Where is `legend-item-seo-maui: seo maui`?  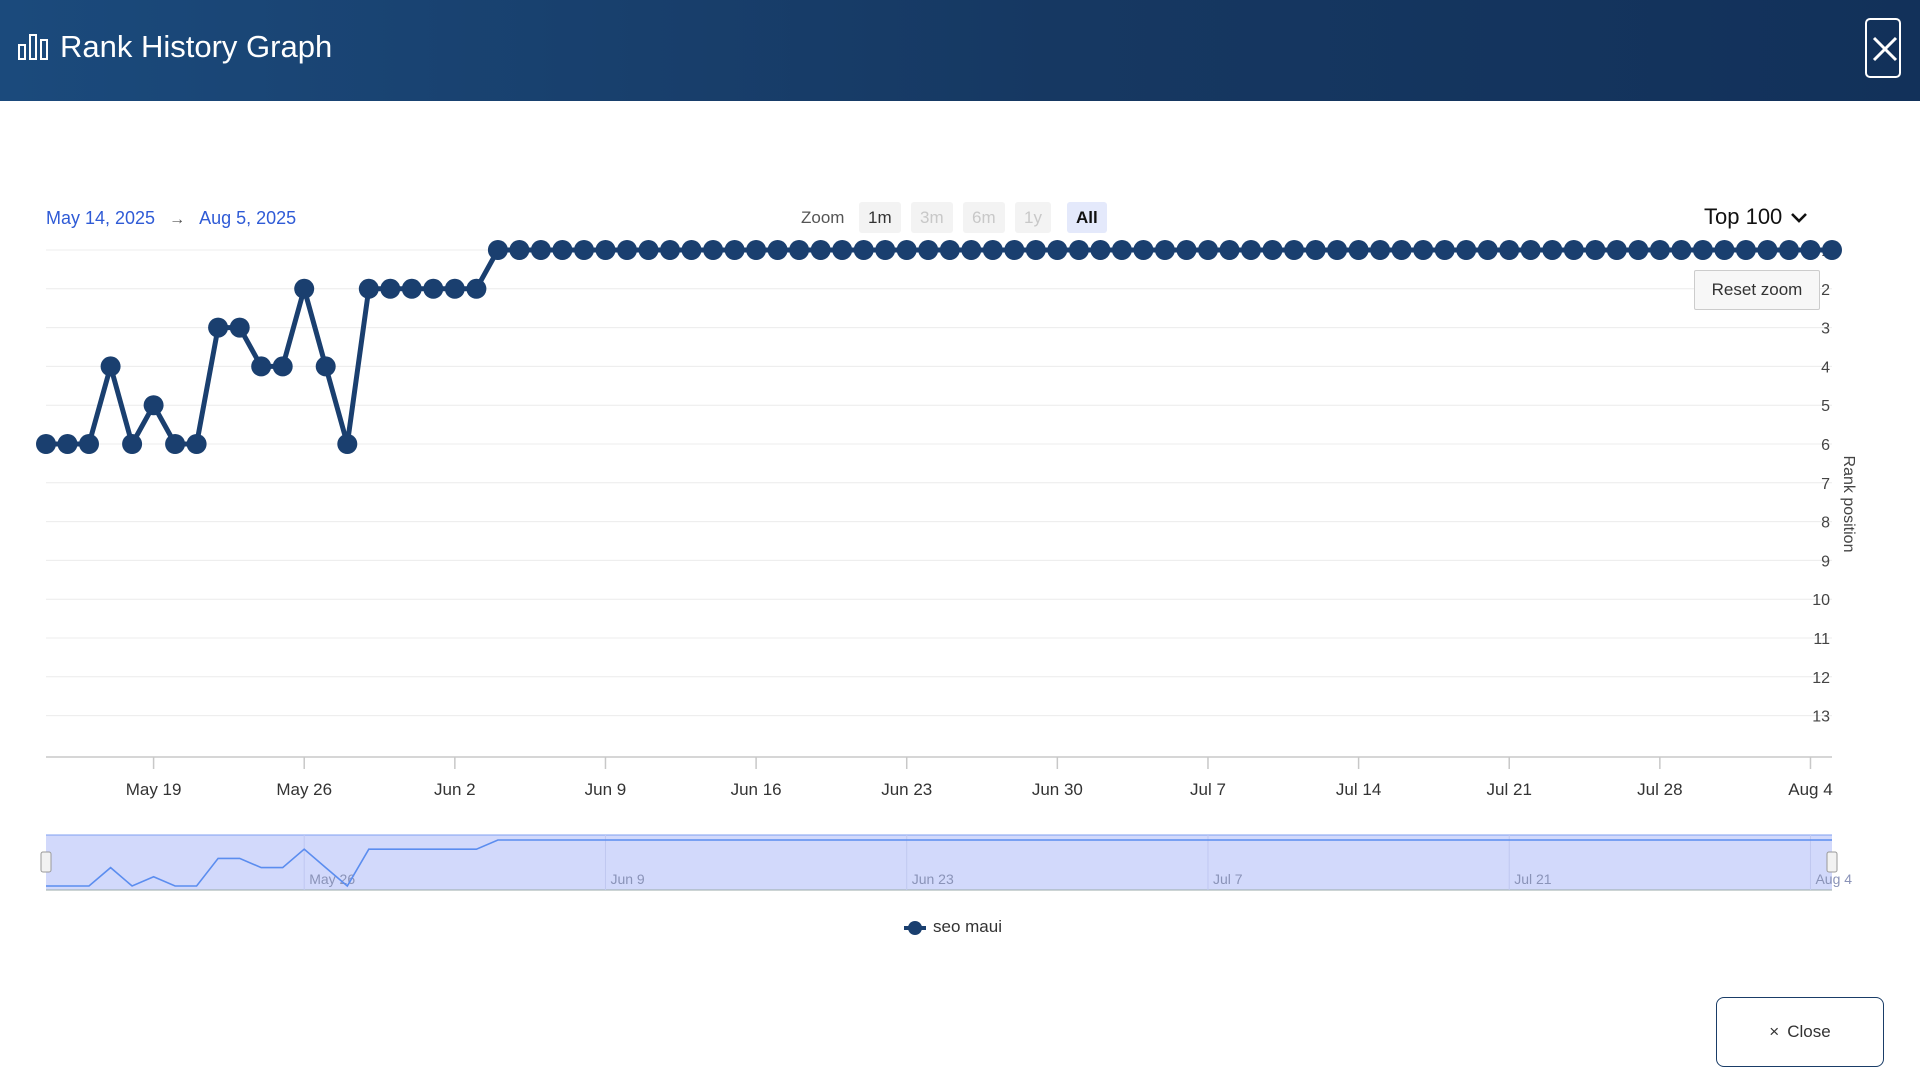 legend-item-seo-maui: seo maui is located at coordinates (952, 927).